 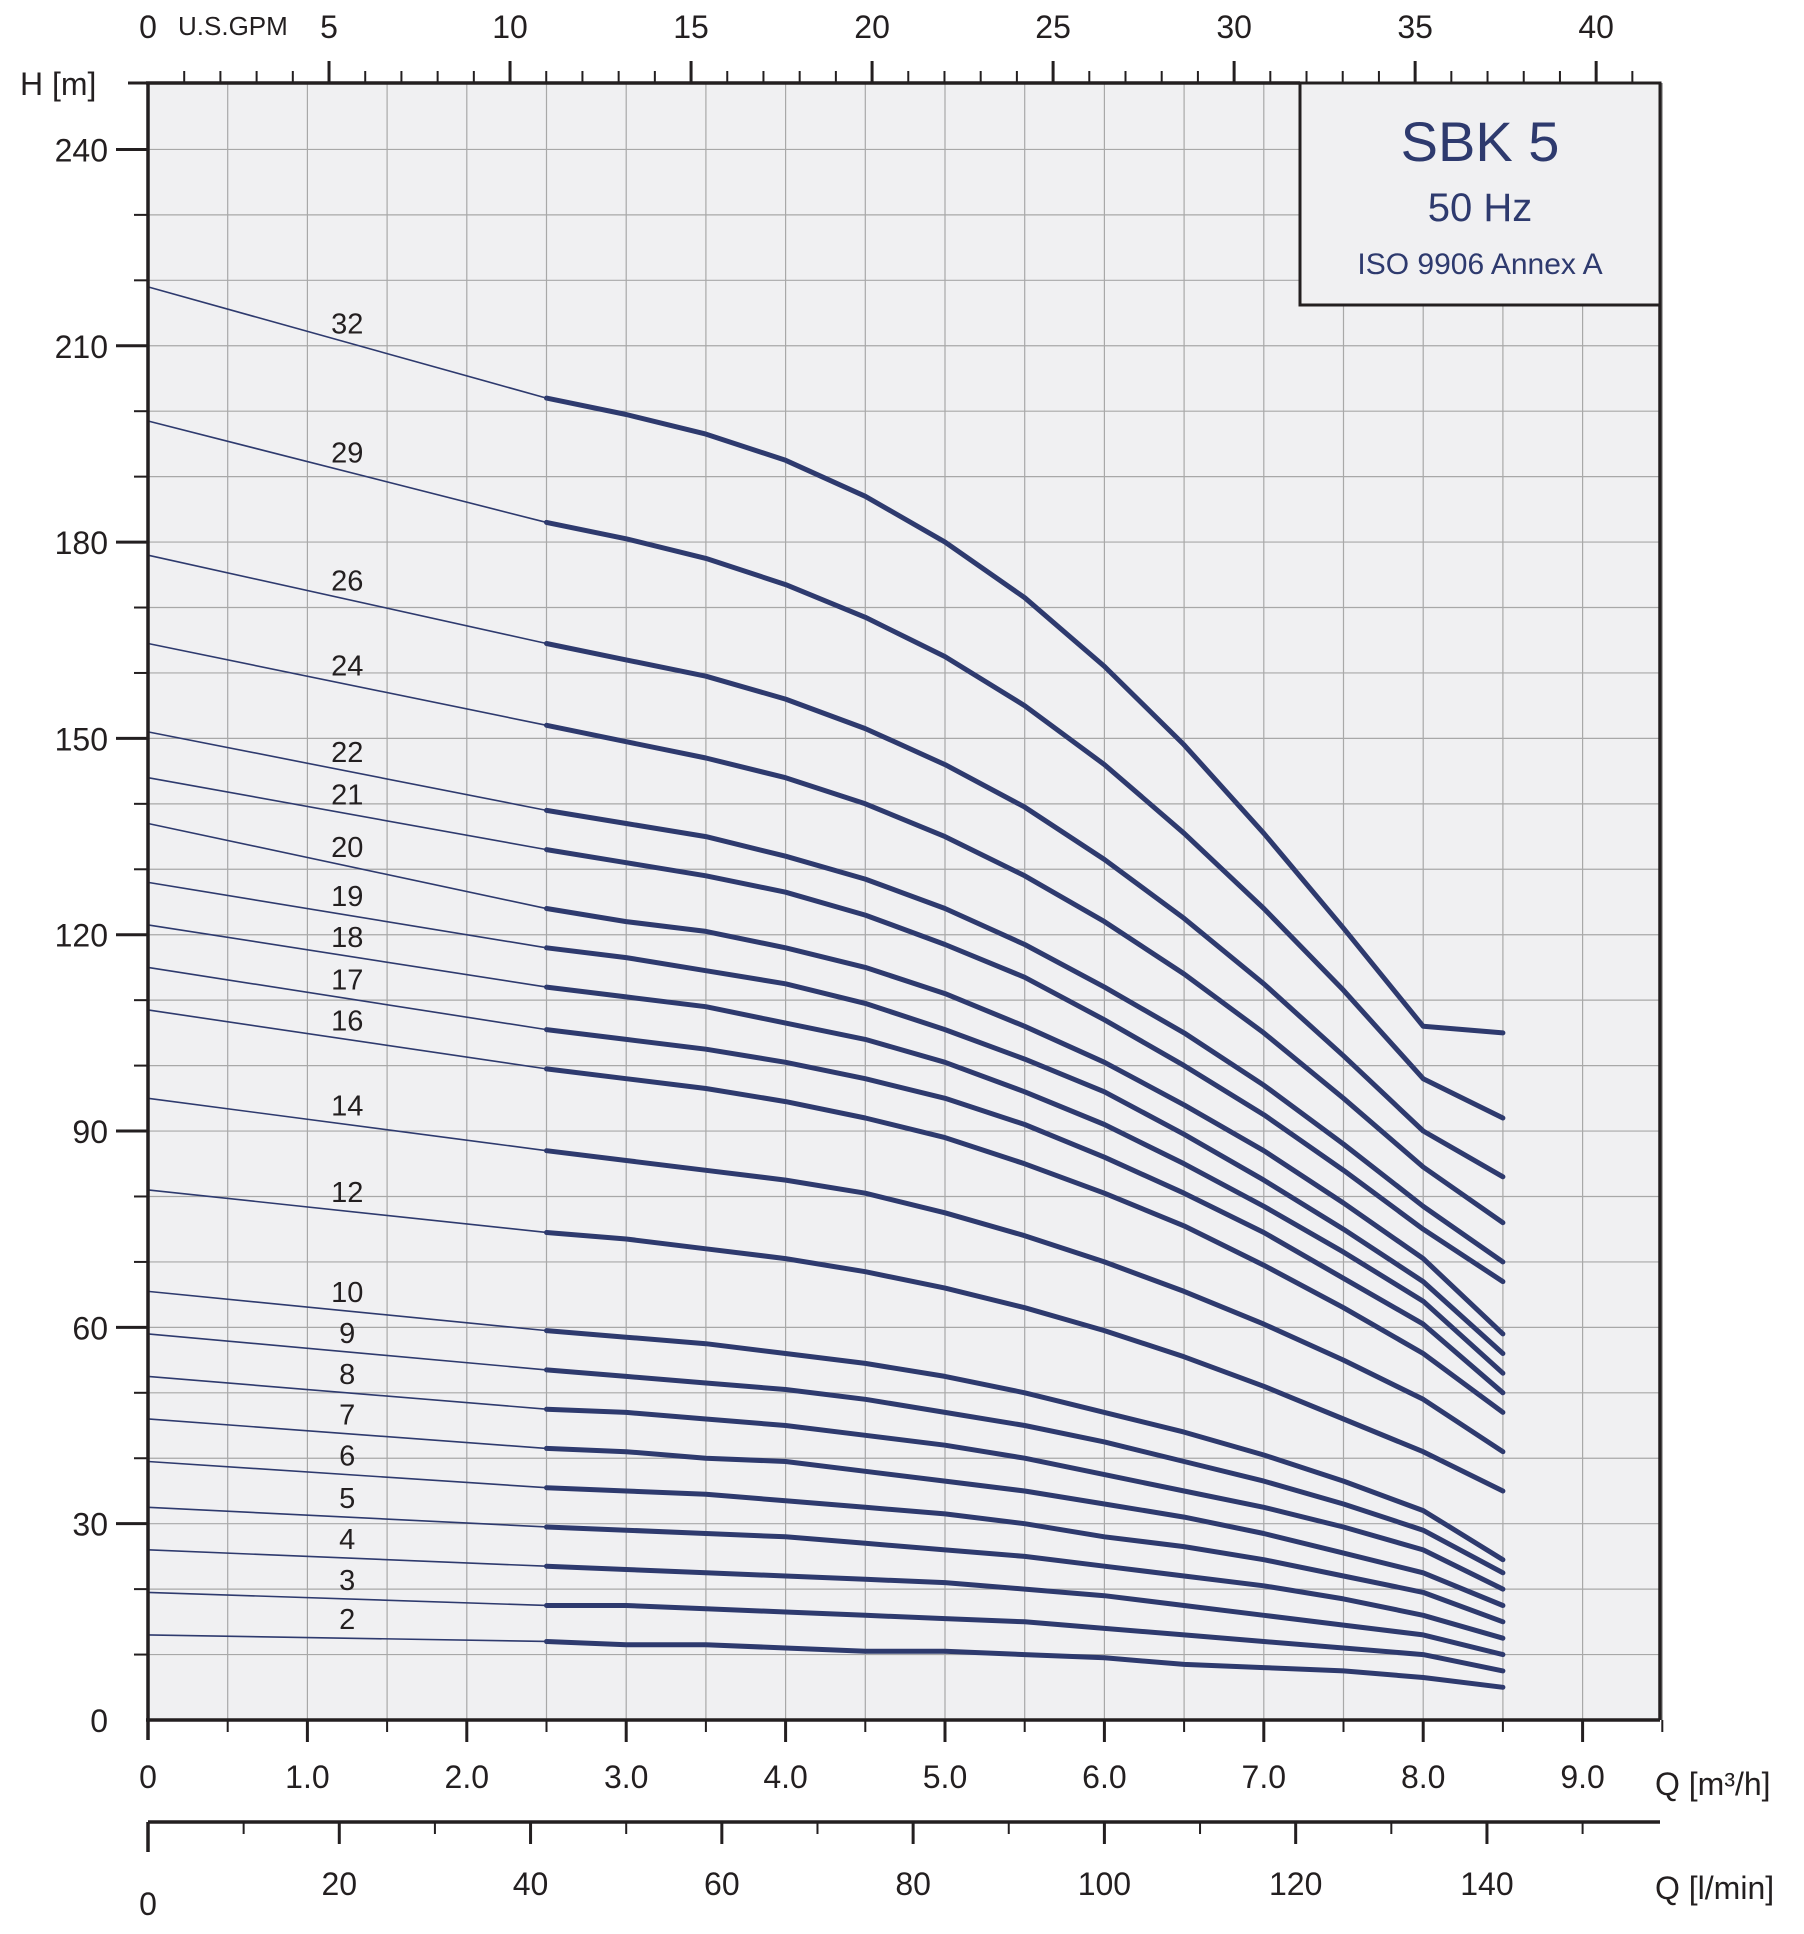 What do you see at coordinates (148, 1904) in the screenshot?
I see `lmin-tick-label: 0` at bounding box center [148, 1904].